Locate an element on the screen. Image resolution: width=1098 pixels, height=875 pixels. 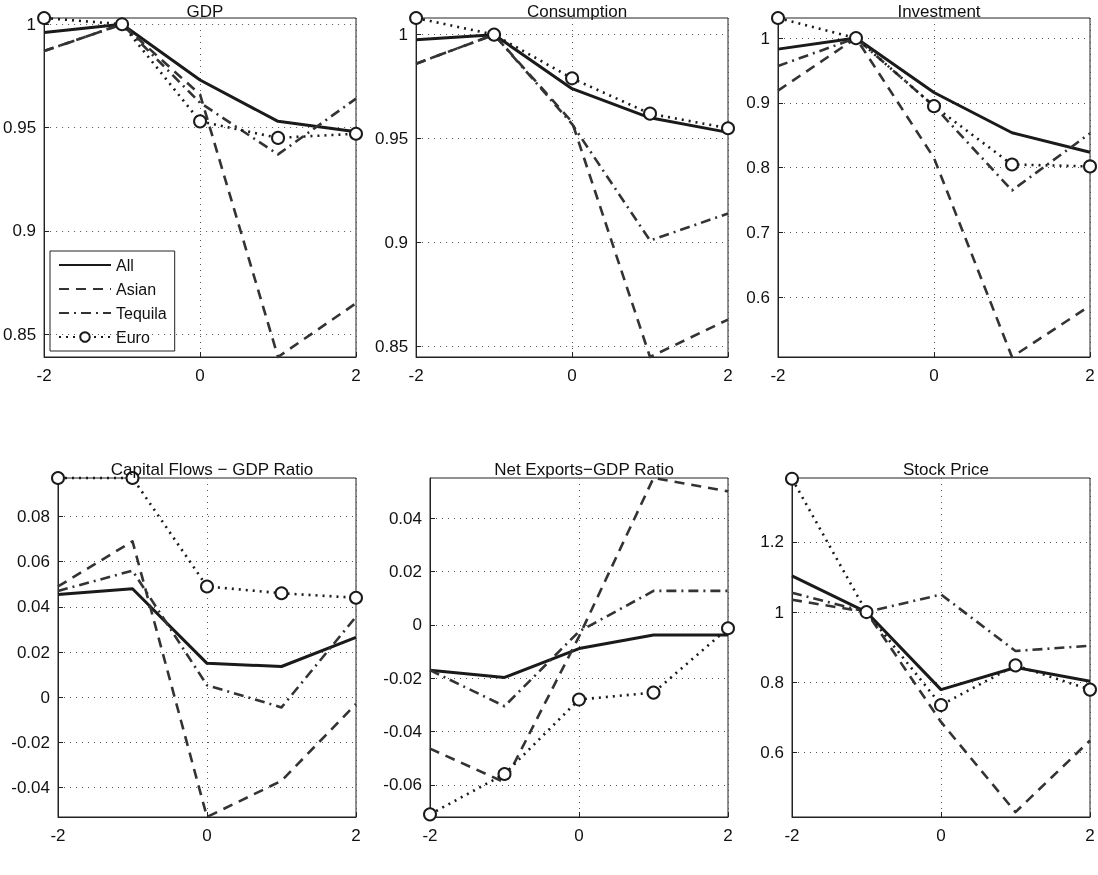
legend-label: Euro is located at coordinates (133, 337).